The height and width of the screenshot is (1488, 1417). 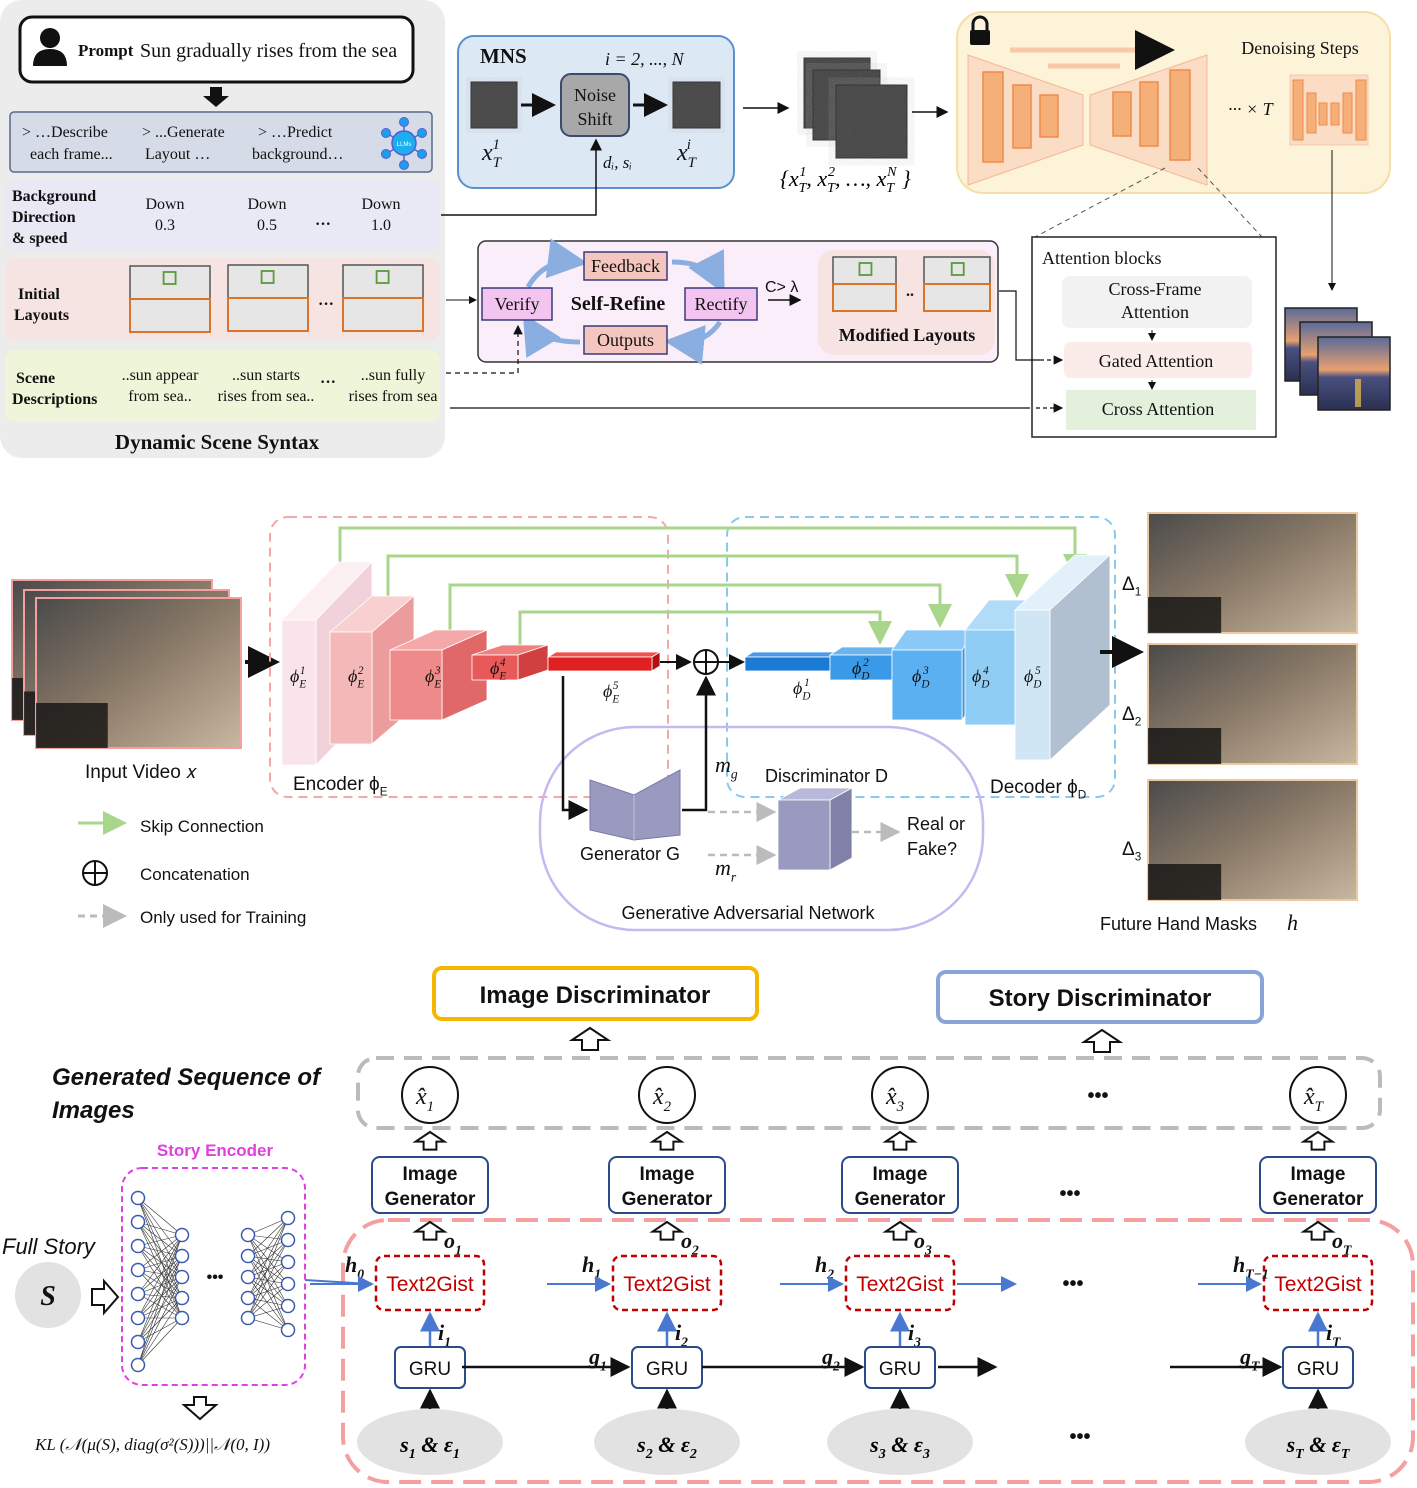 What do you see at coordinates (1300, 48) in the screenshot?
I see `denoising-steps-label: Denoising Steps` at bounding box center [1300, 48].